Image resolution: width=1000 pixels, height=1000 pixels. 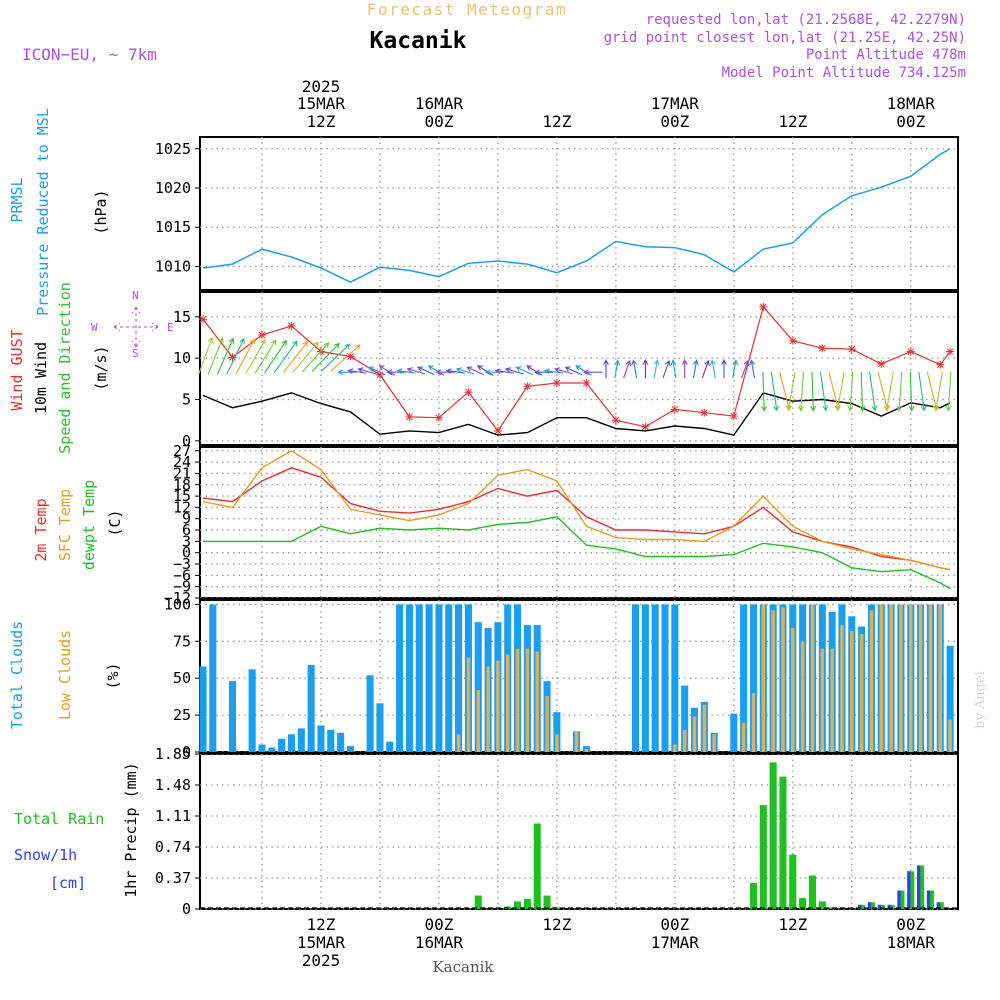 I want to click on pressure-label: PRMSL, so click(x=17, y=199).